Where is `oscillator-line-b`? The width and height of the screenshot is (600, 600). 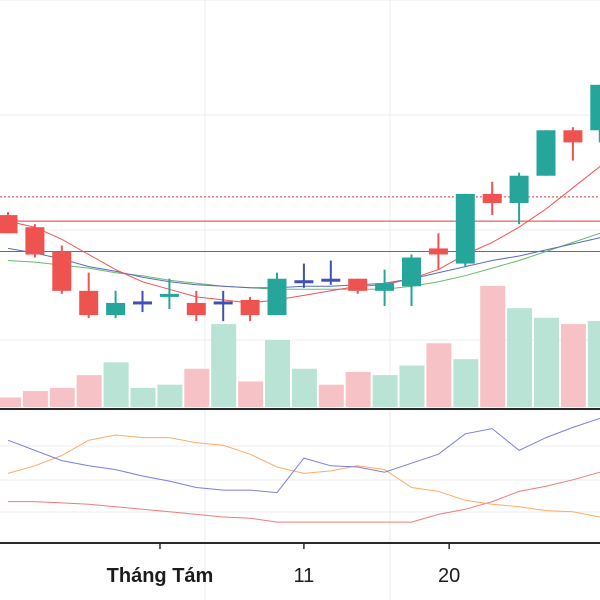
oscillator-line-b is located at coordinates (303, 476).